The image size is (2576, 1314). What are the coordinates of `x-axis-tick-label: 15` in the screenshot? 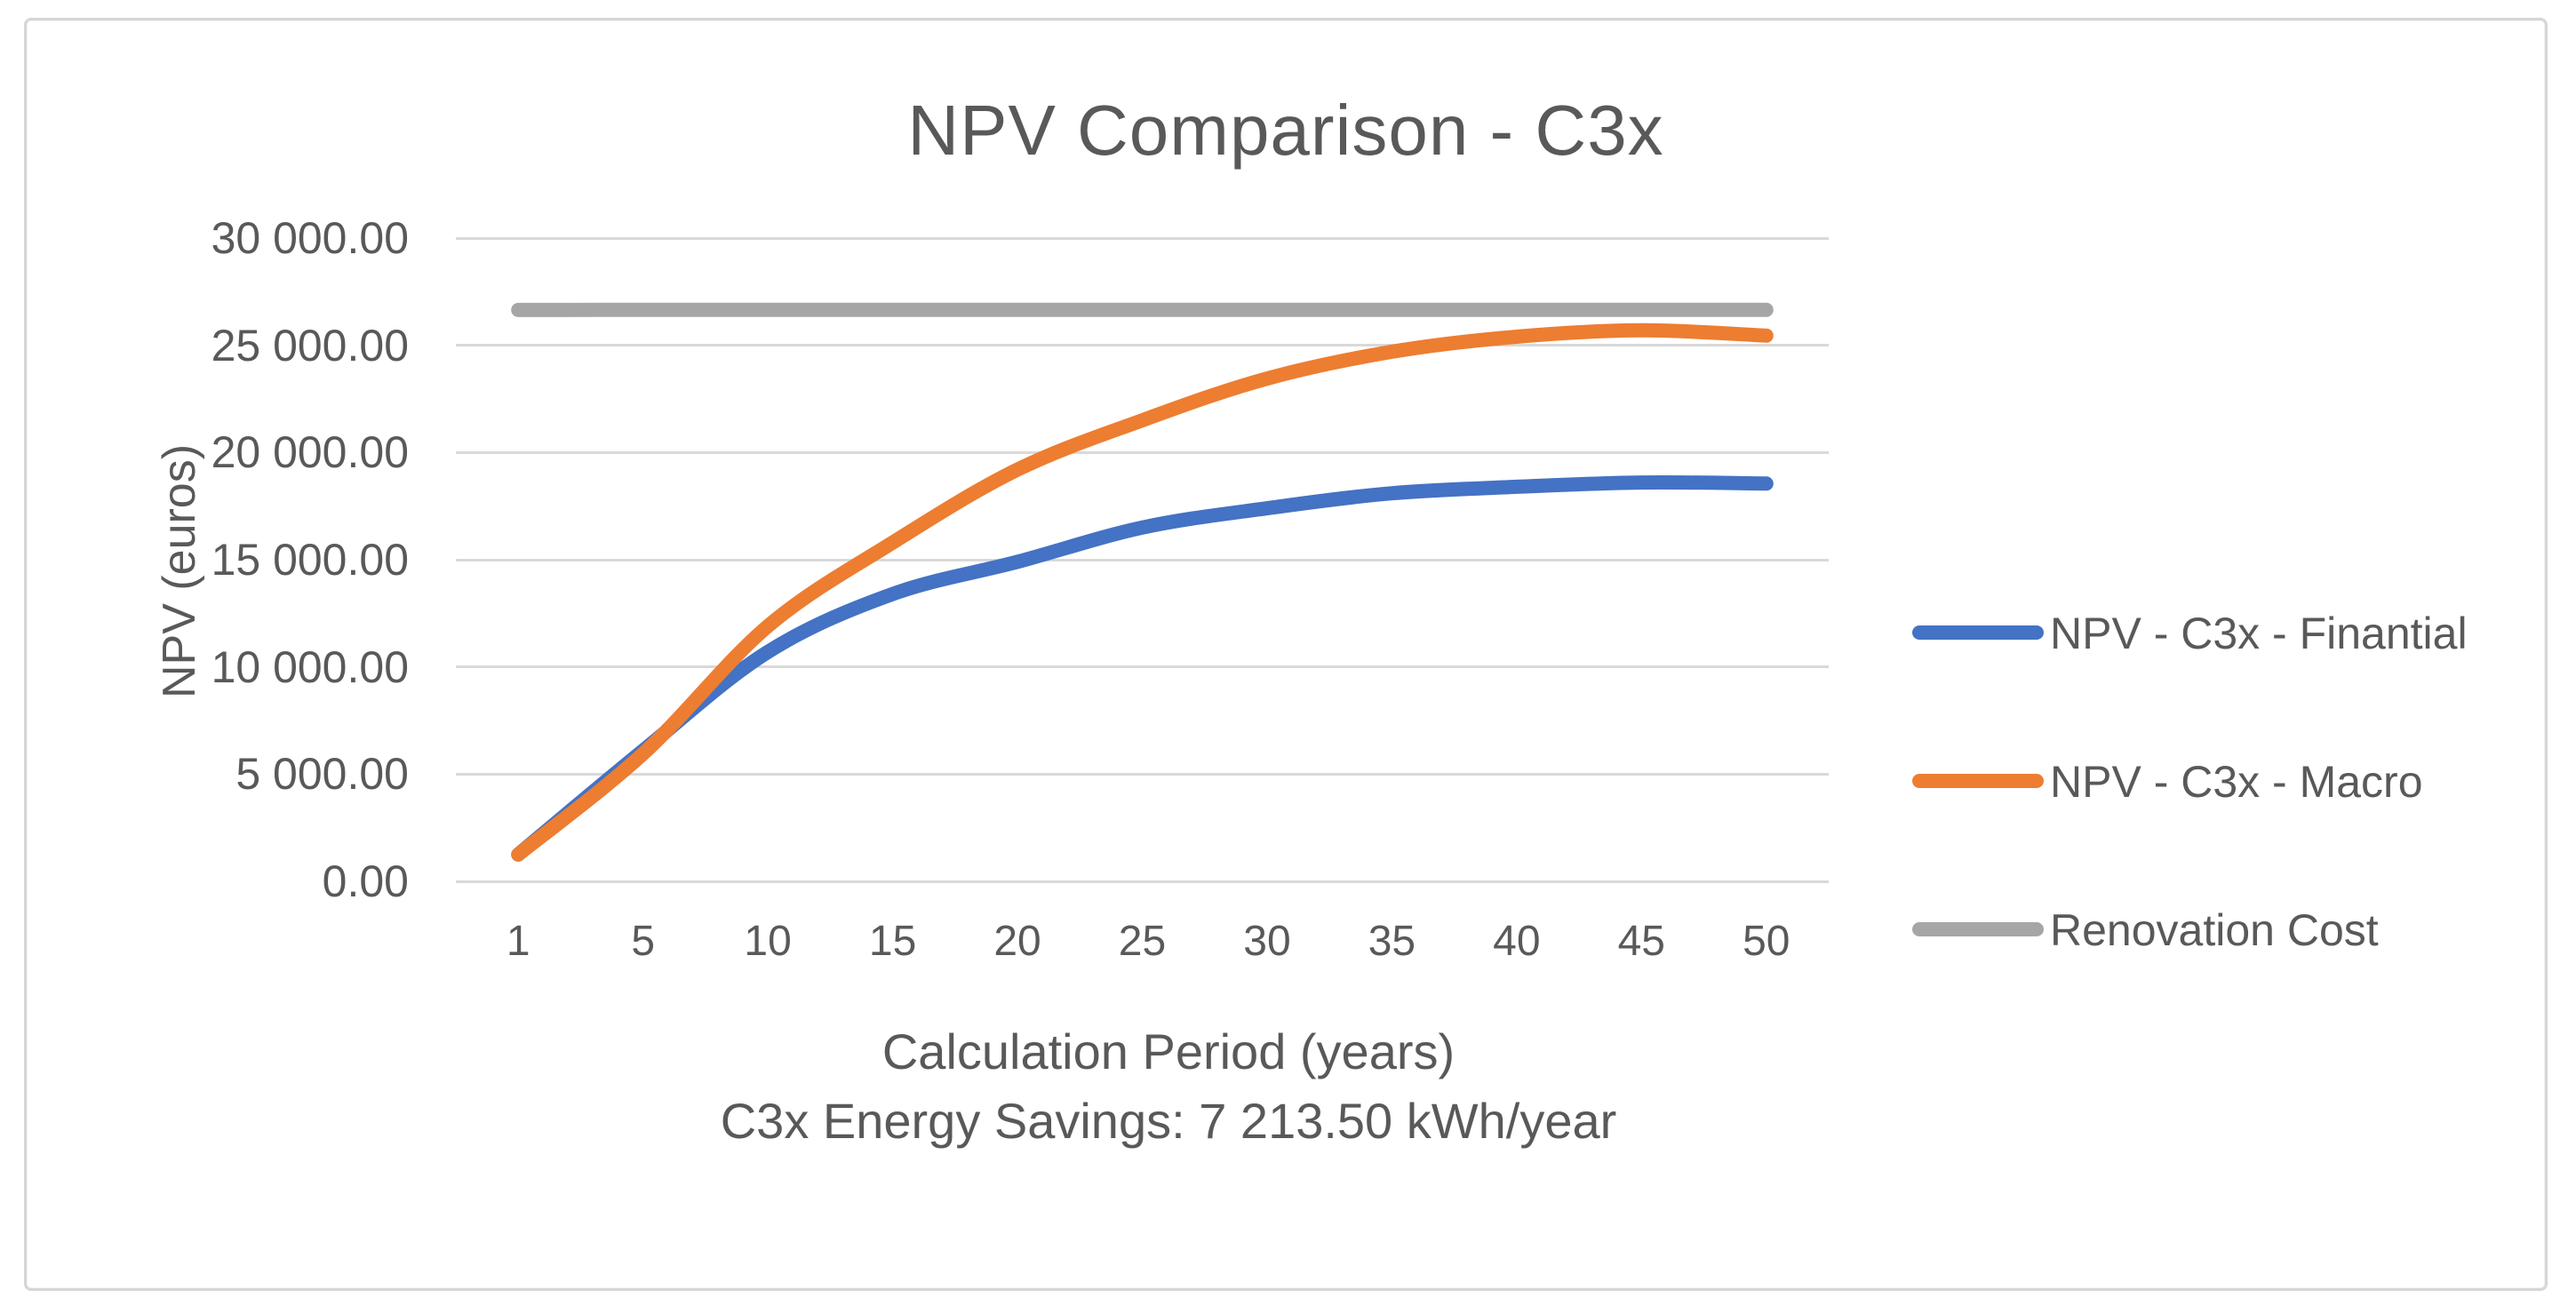 It's located at (893, 941).